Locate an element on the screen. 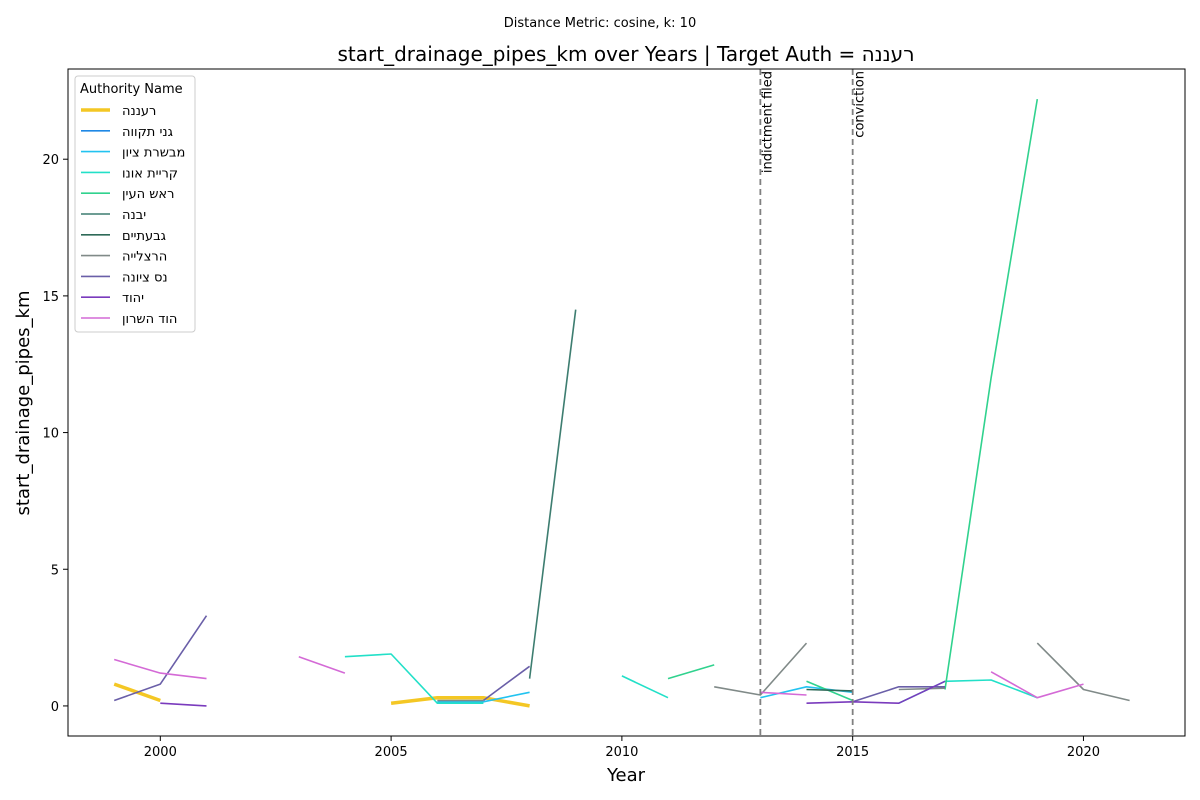 This screenshot has width=1200, height=800. y-tick-label-2: 10 is located at coordinates (50, 434).